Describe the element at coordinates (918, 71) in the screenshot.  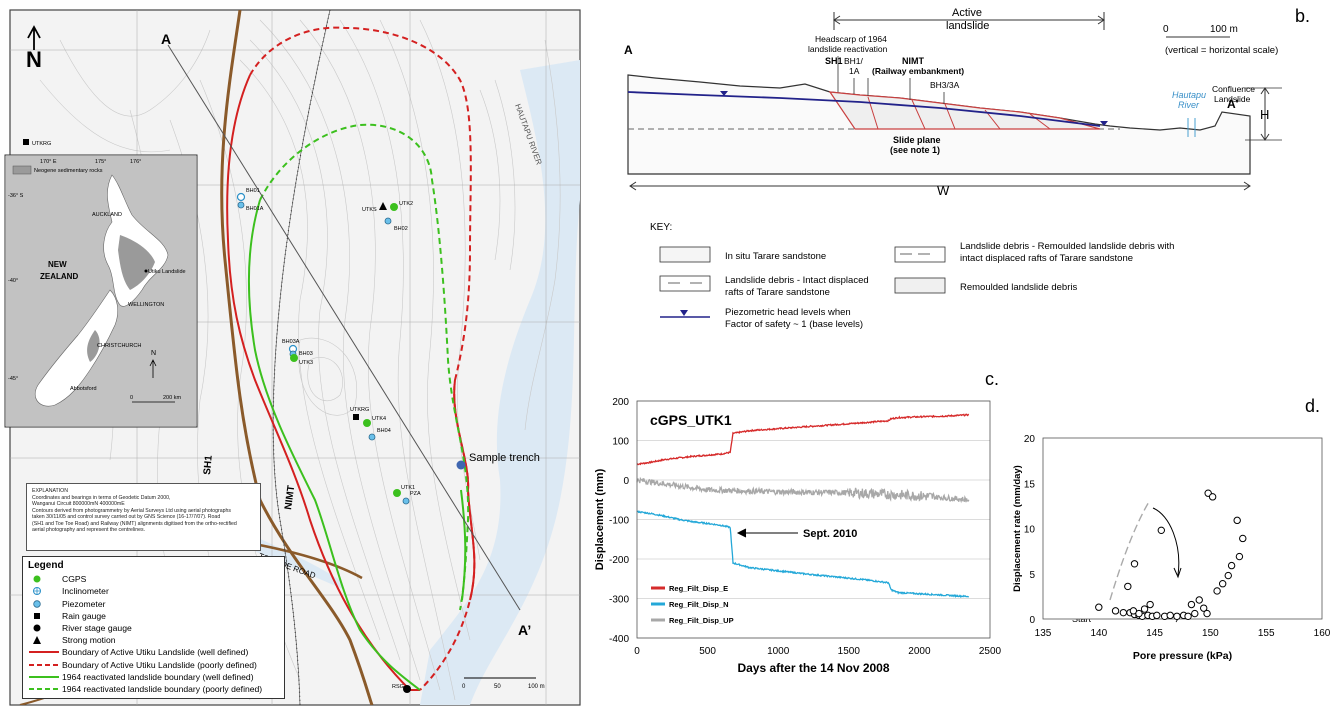
I see `nimt-section-sub: (Railway embankment)` at that location.